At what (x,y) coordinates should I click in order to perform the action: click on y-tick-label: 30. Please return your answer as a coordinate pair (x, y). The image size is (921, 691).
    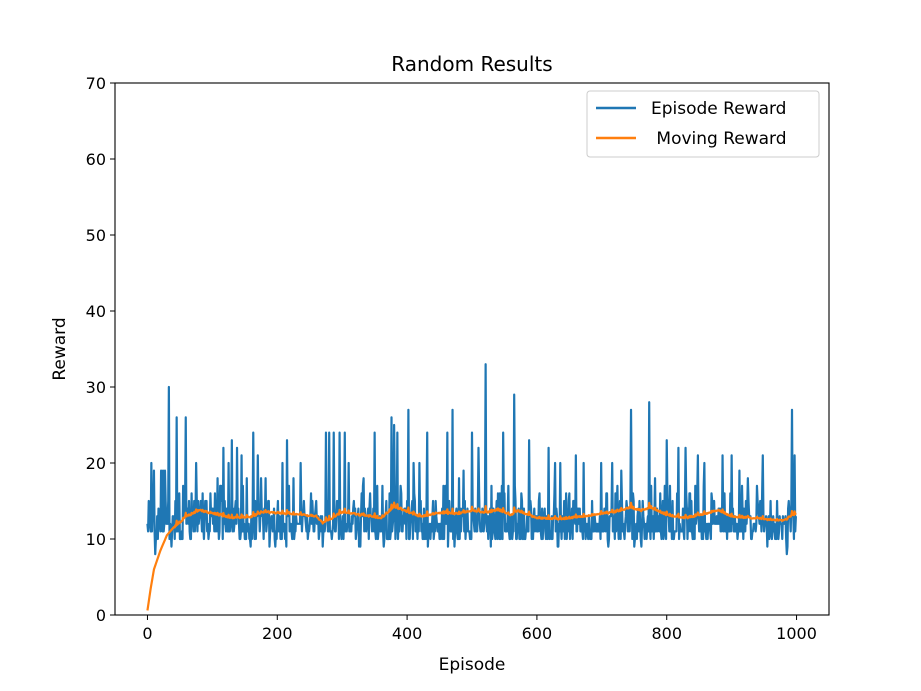
    Looking at the image, I should click on (96, 387).